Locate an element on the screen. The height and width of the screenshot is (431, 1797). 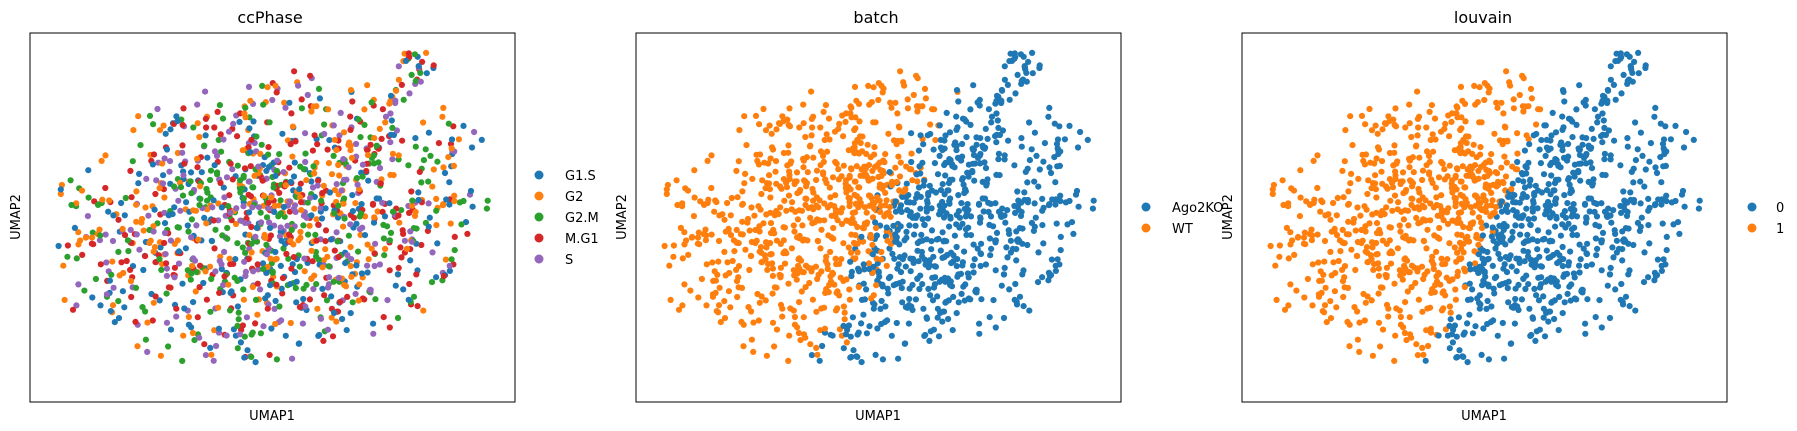
panel-title: louvain is located at coordinates (1483, 17).